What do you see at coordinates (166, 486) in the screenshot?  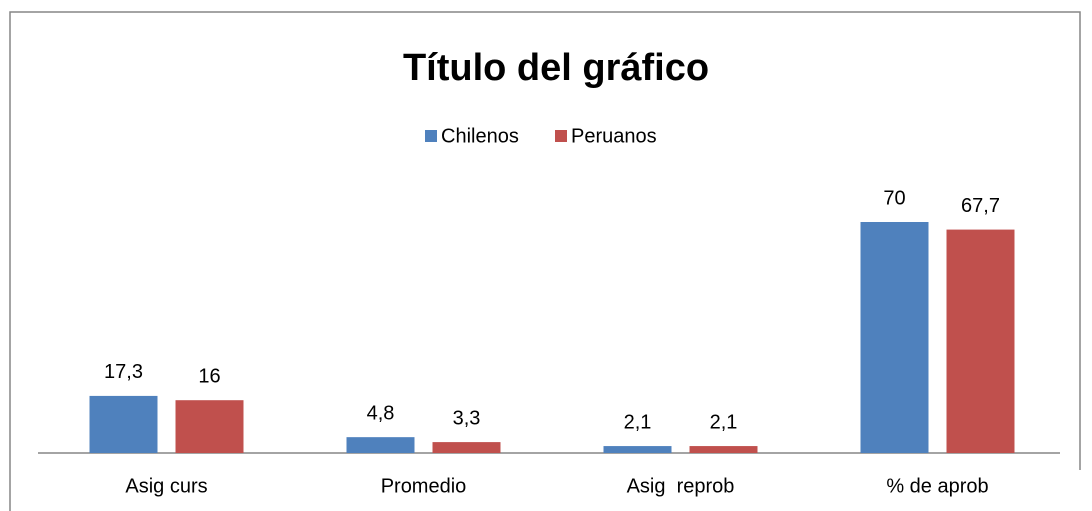 I see `x-tick-label: Asig curs` at bounding box center [166, 486].